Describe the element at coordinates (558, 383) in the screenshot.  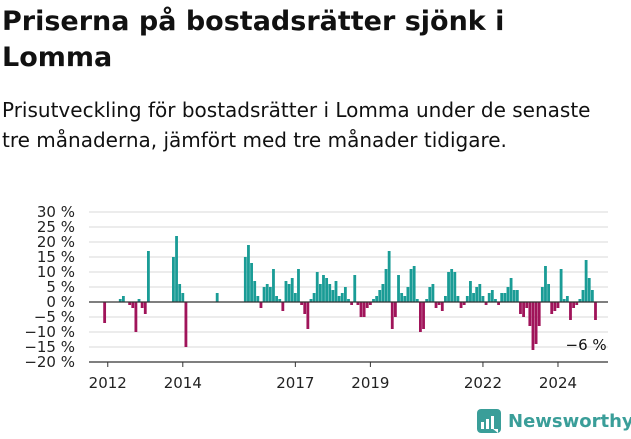
I see `x-tick-label: 2024` at that location.